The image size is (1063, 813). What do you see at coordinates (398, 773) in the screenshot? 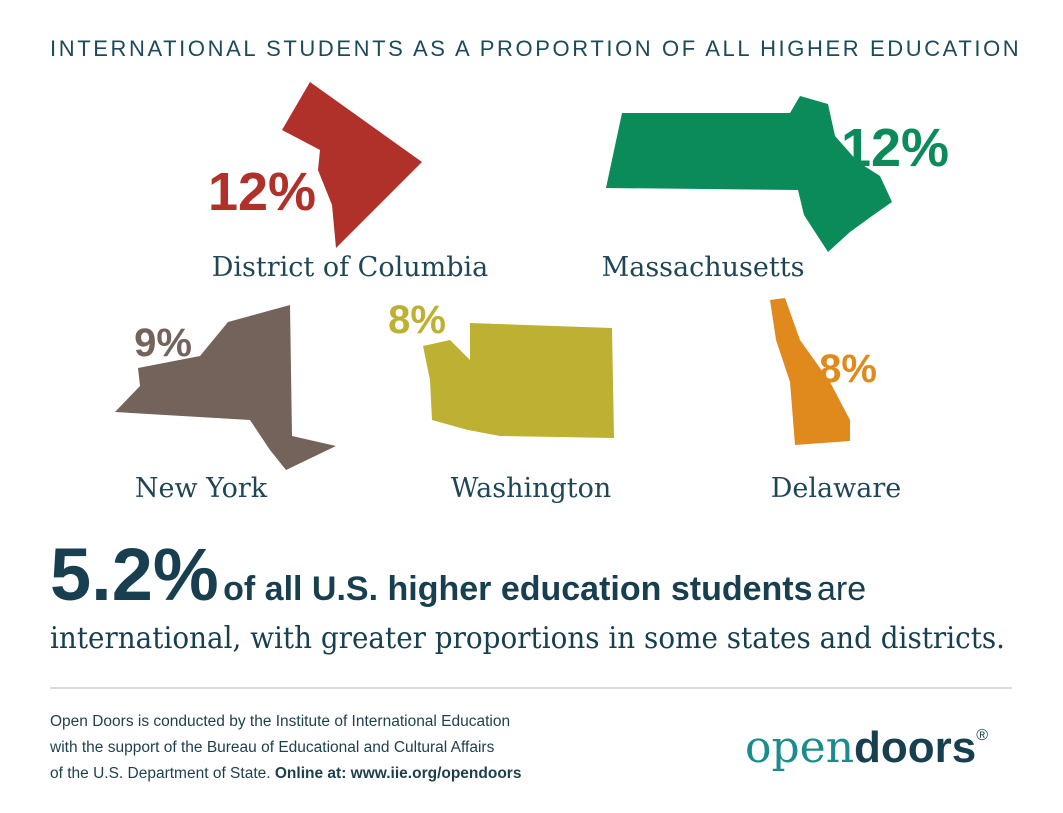
I see `footer-link: Online at: www.iie.org/opendoors` at bounding box center [398, 773].